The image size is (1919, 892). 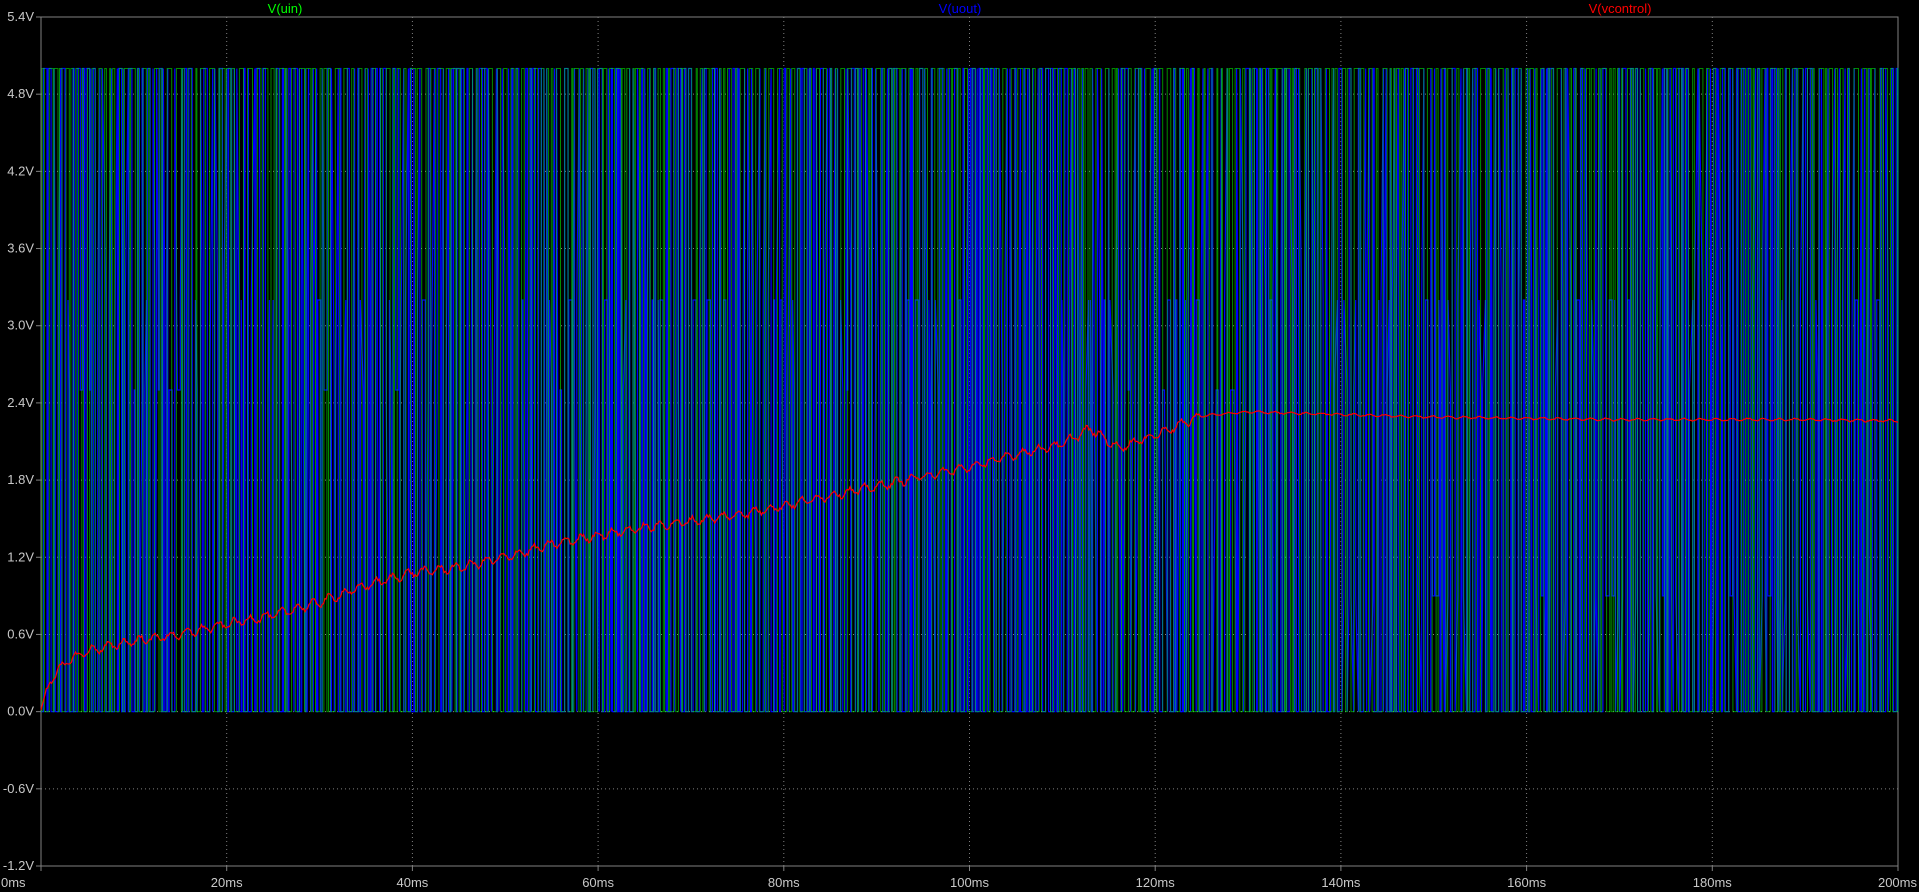 I want to click on y-tick-label: 0.0V, so click(x=20, y=711).